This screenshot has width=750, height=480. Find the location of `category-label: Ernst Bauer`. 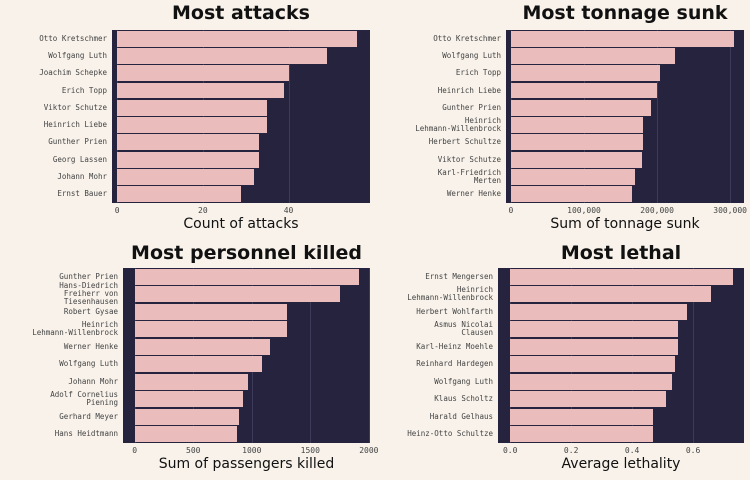

category-label: Ernst Bauer is located at coordinates (82, 194).